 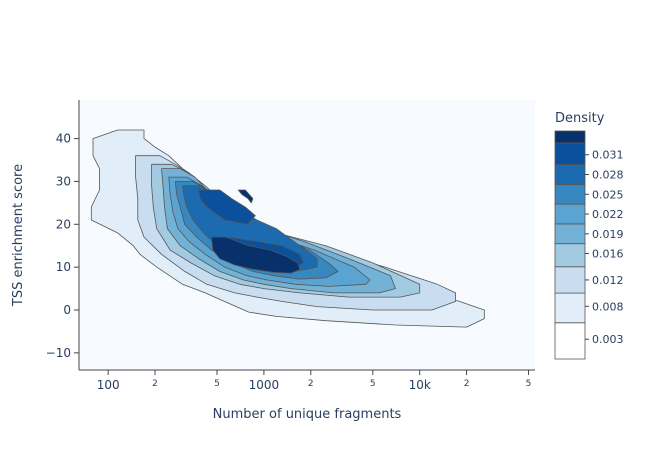 What do you see at coordinates (608, 234) in the screenshot?
I see `colorbar-tick-label: 0.019` at bounding box center [608, 234].